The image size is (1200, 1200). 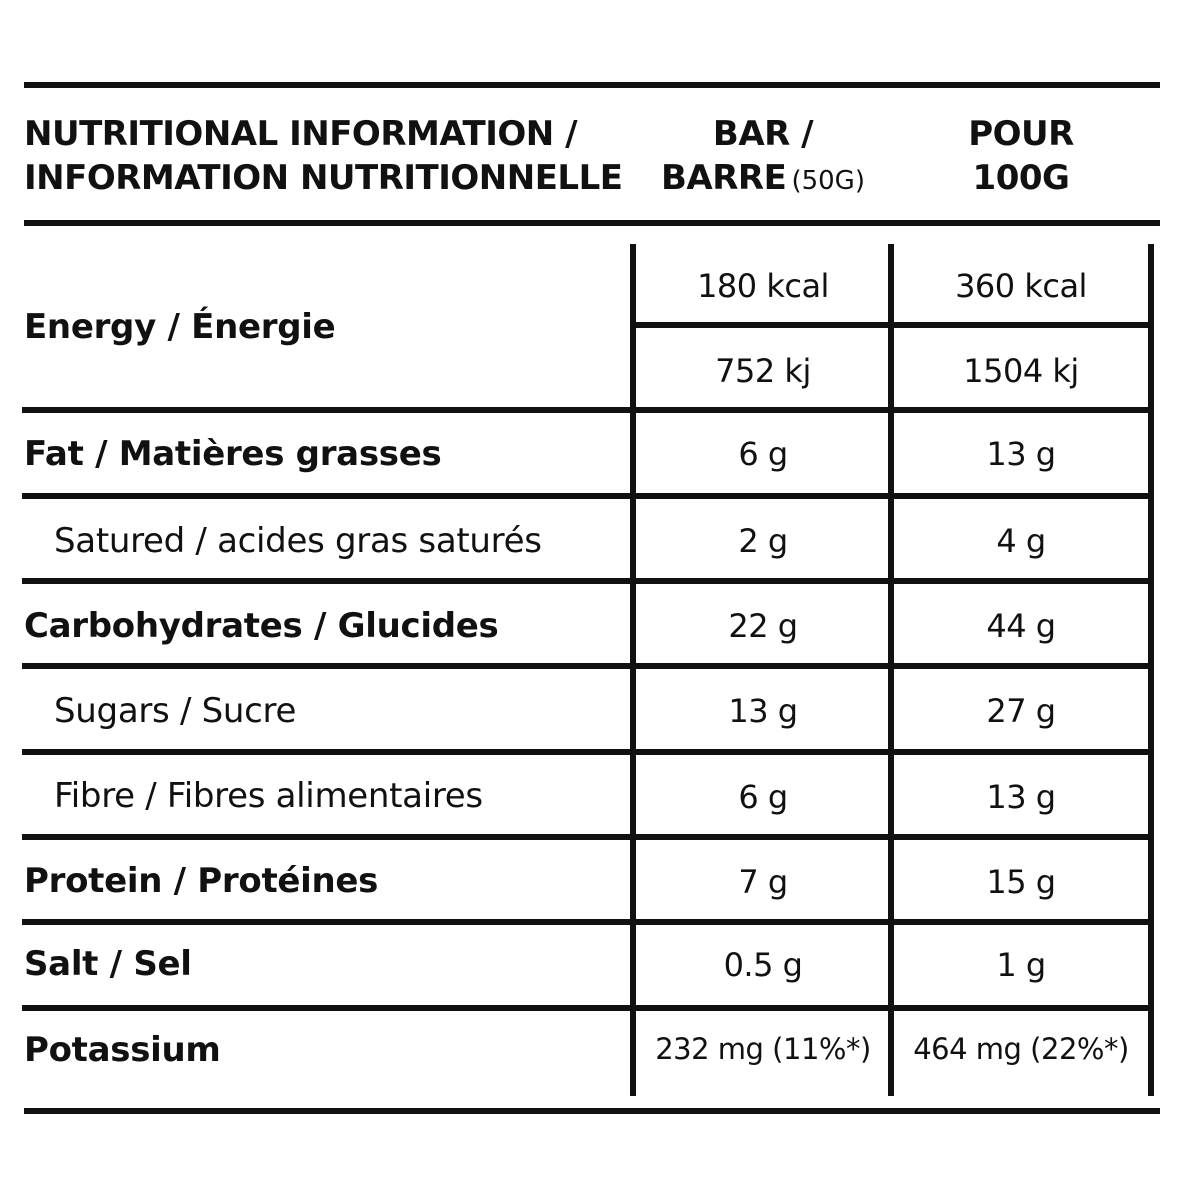 What do you see at coordinates (1021, 541) in the screenshot?
I see `saturated-per100-value: 4 g` at bounding box center [1021, 541].